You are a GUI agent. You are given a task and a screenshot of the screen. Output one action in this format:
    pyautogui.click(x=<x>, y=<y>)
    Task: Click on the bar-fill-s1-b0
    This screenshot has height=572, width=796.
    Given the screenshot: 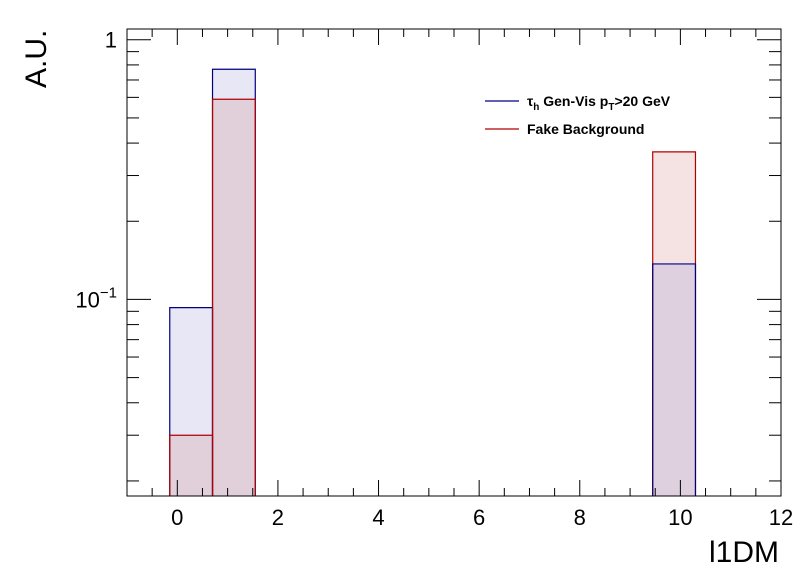 What is the action you would take?
    pyautogui.click(x=191, y=465)
    